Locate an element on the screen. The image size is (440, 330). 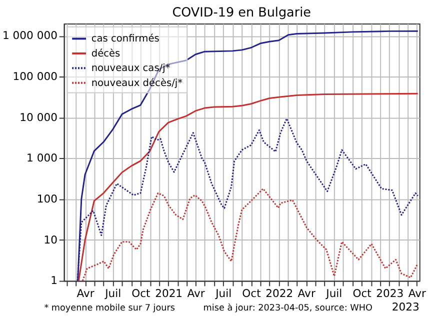
legend-label: cas confirmés is located at coordinates (125, 39).